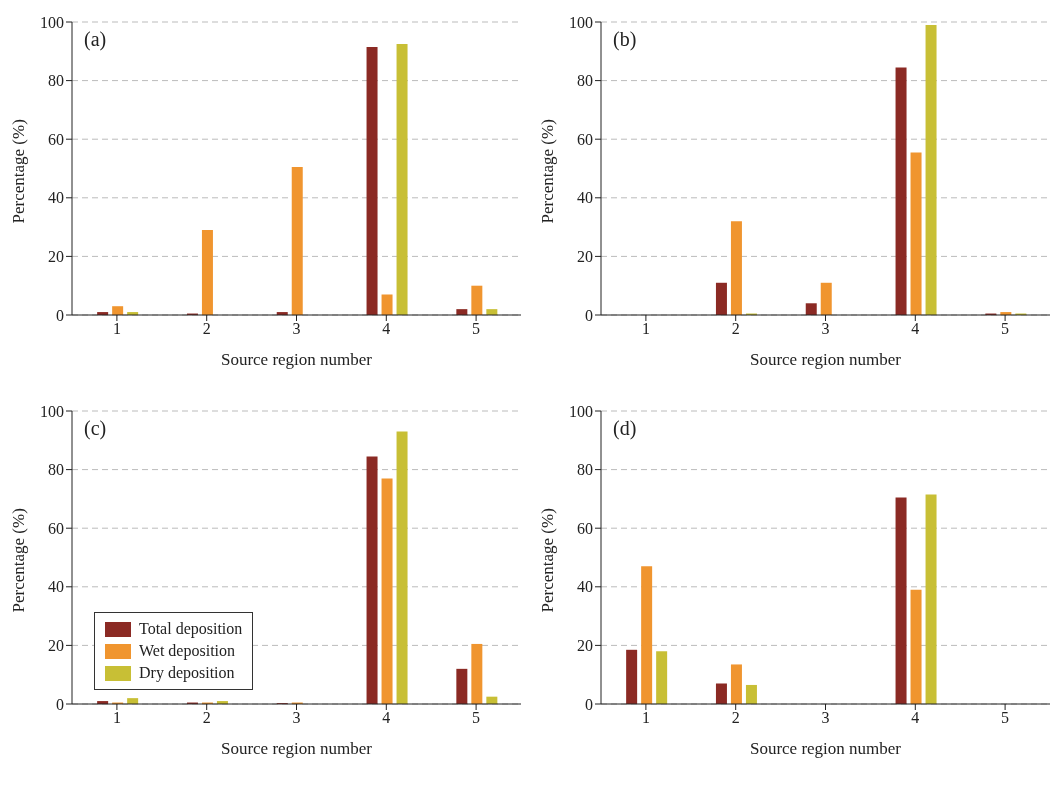  I want to click on annotation: (a), so click(95, 39).